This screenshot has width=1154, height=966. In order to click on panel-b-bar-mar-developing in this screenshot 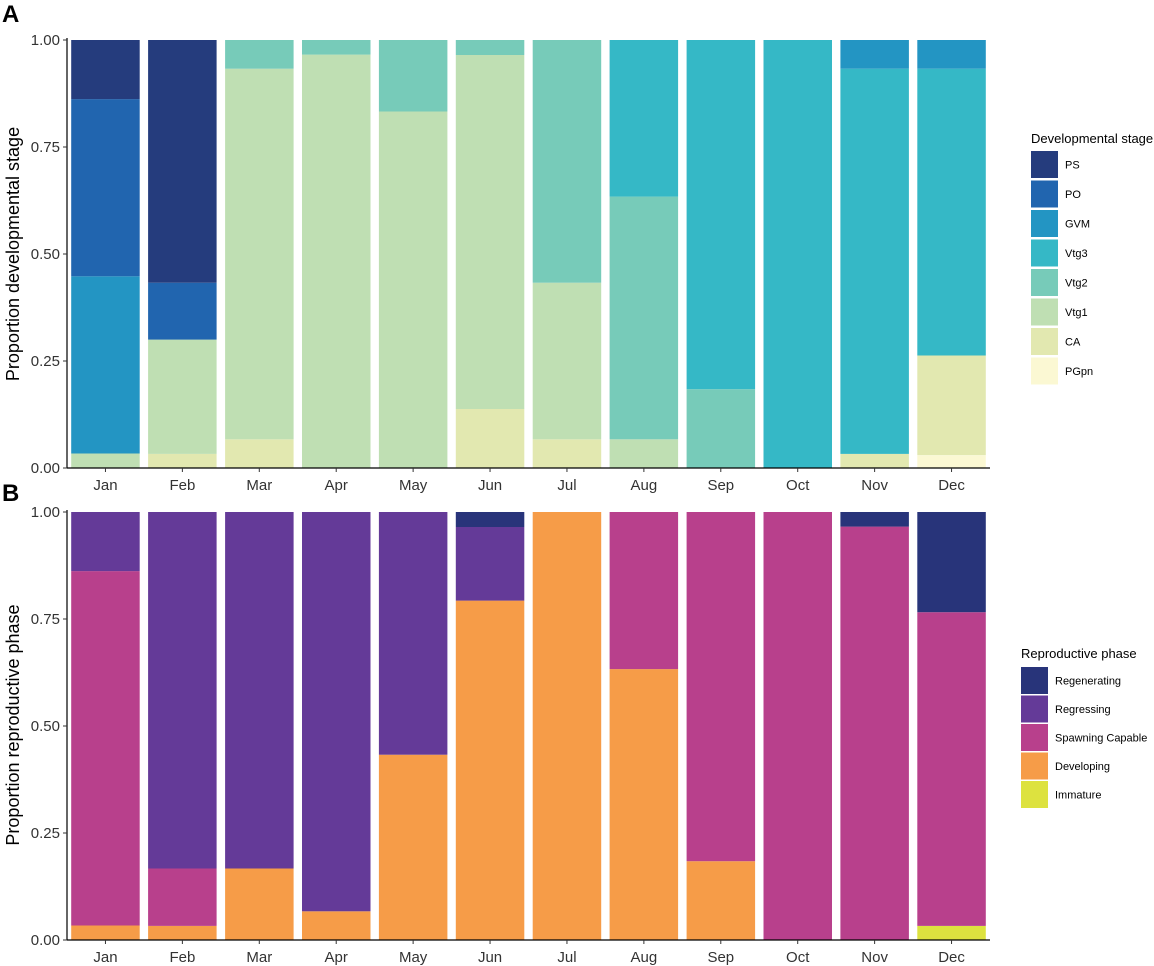, I will do `click(259, 904)`.